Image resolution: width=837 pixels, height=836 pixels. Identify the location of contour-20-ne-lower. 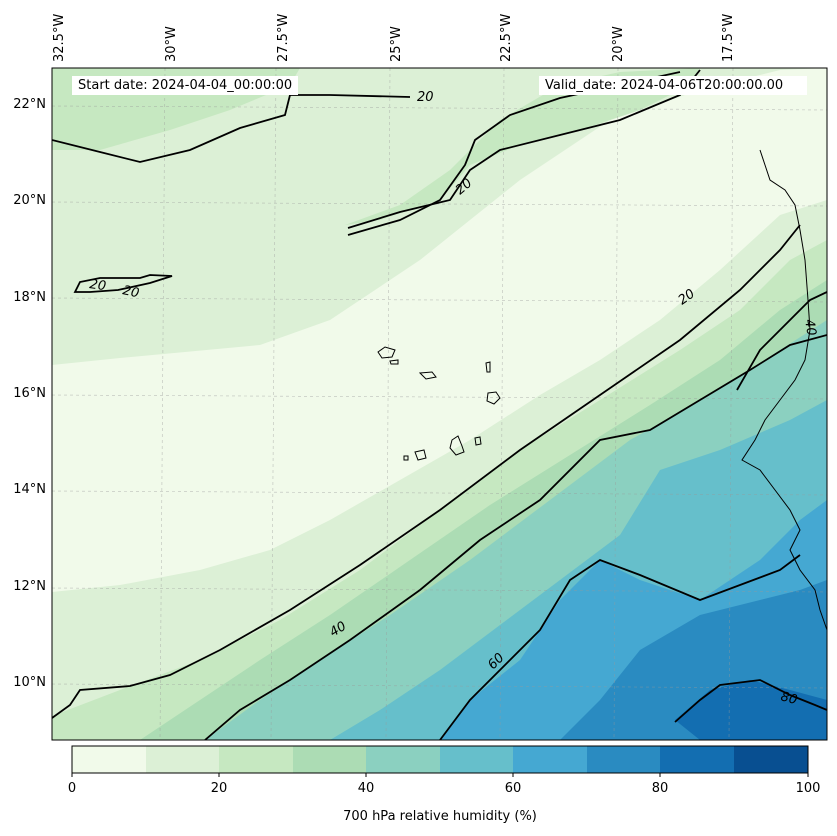
(524, 149).